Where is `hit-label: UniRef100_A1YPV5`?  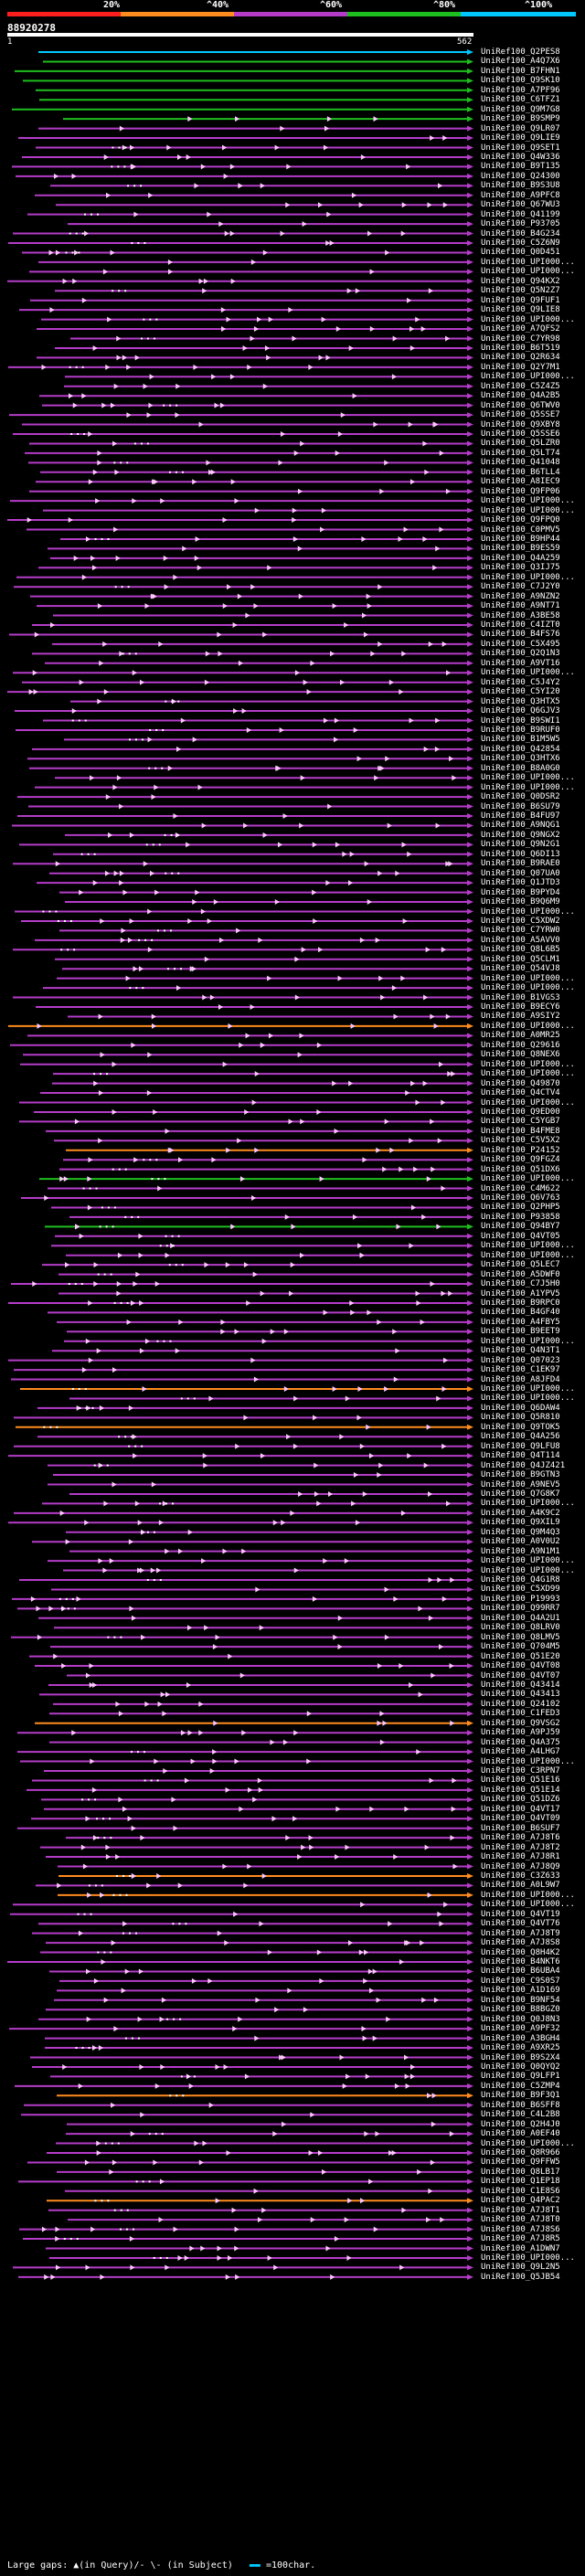 hit-label: UniRef100_A1YPV5 is located at coordinates (520, 1293).